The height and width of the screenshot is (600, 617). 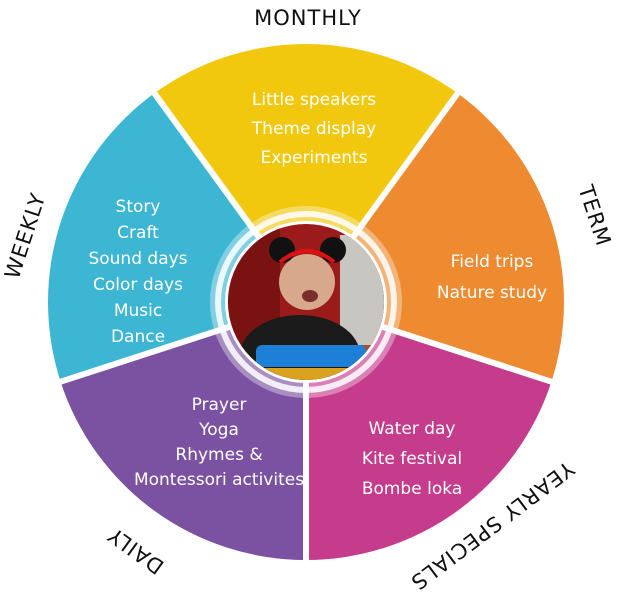 I want to click on weekly-item: Color days, so click(x=138, y=285).